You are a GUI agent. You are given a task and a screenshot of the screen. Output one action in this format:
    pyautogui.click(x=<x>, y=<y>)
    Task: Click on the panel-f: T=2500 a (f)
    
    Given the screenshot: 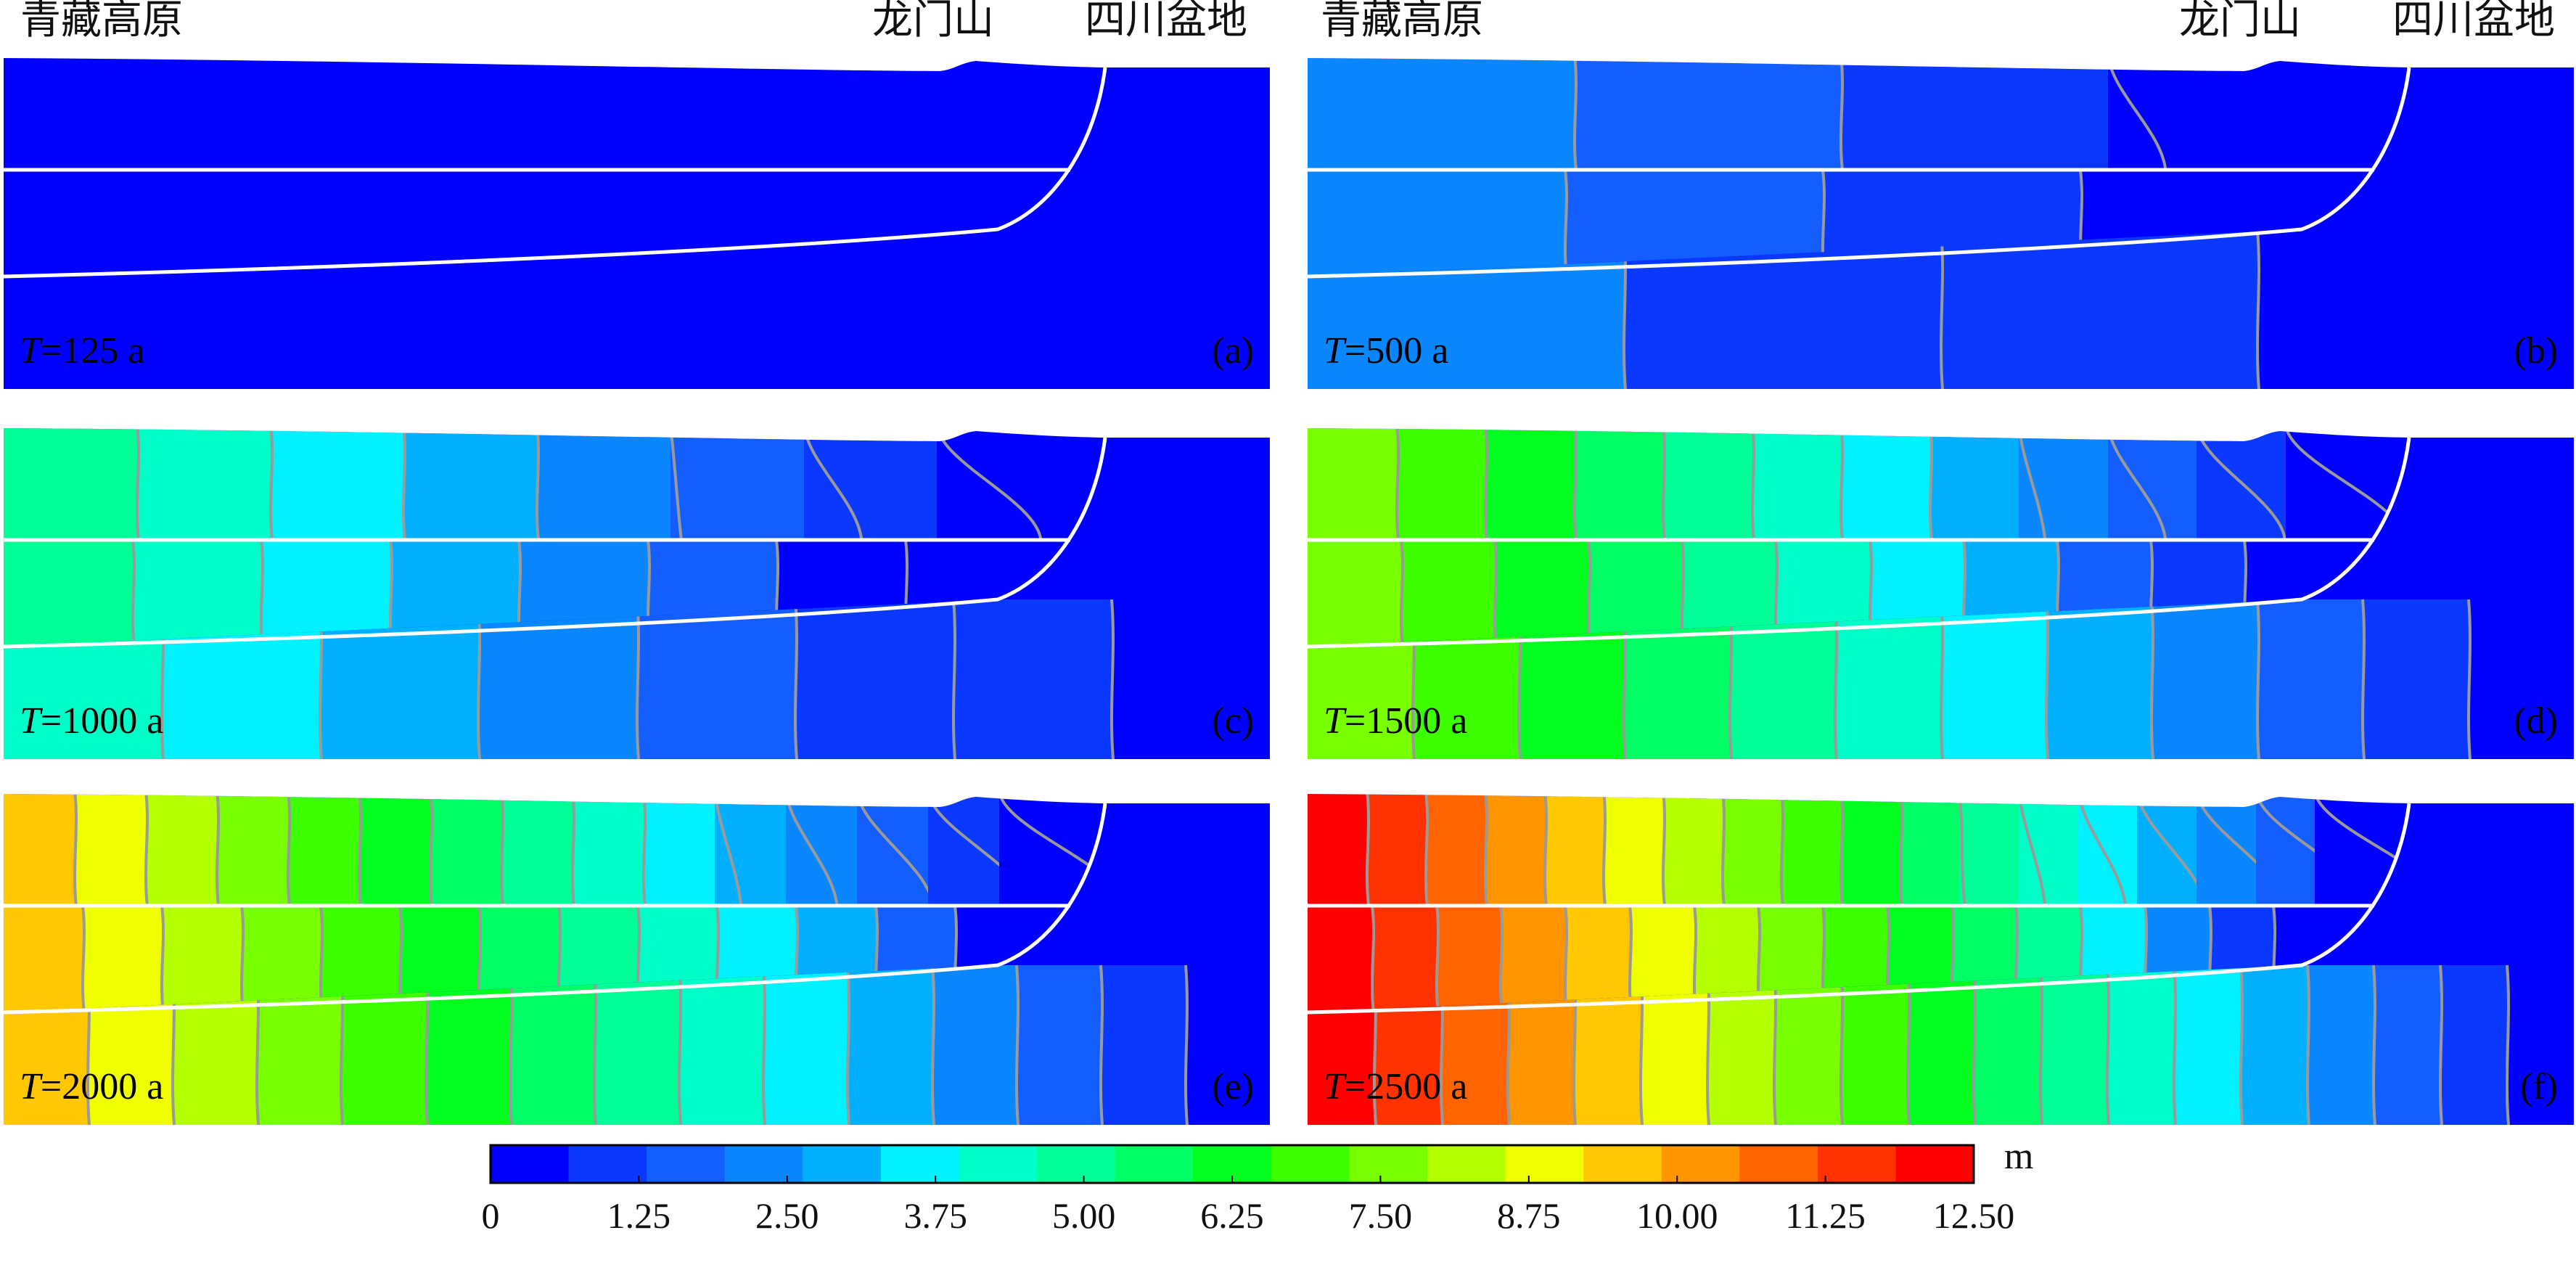 What is the action you would take?
    pyautogui.click(x=1940, y=958)
    